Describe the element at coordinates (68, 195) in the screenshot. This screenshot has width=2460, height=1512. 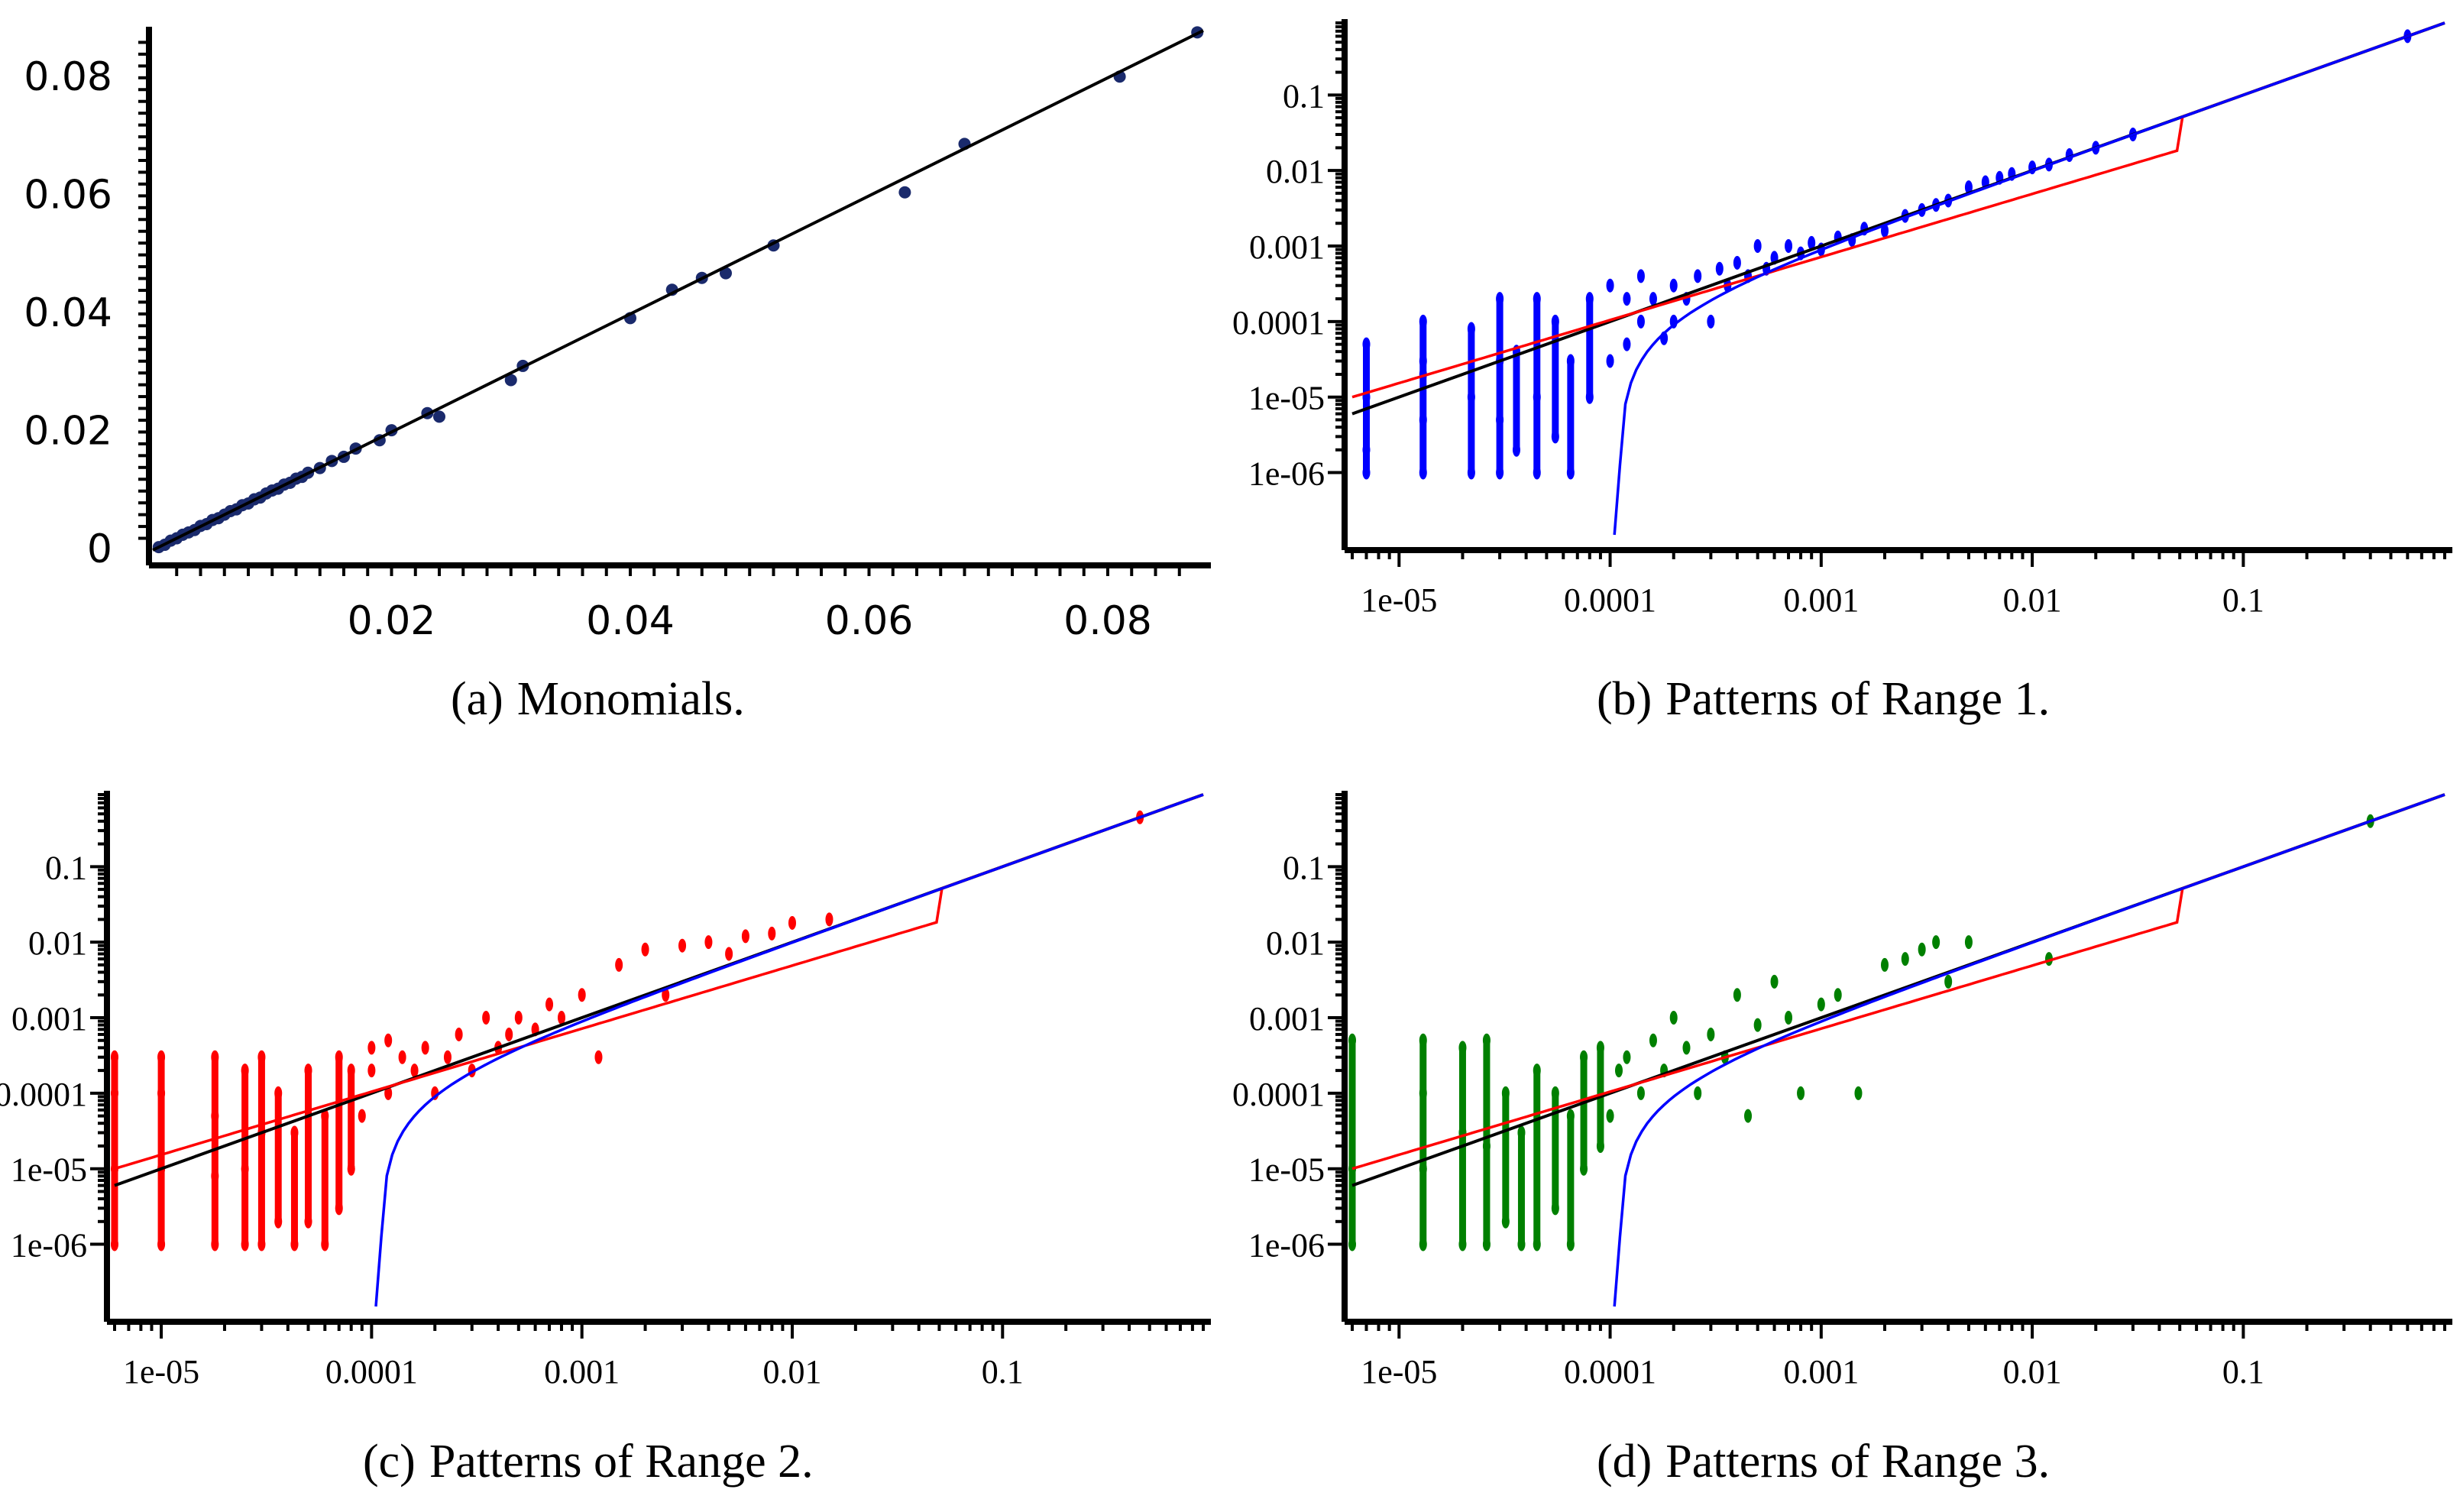
I see `y-tick-label: 0.06` at that location.